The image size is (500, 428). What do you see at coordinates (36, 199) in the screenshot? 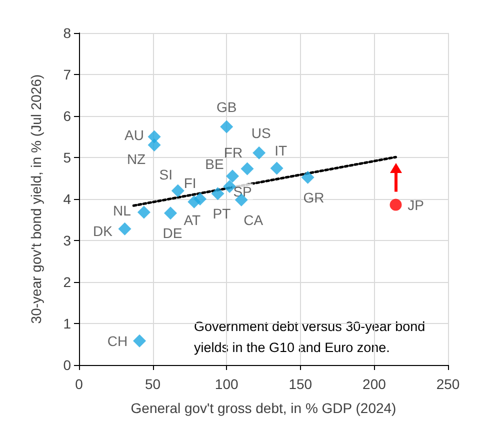
I see `y-axis-title: 30-year gov't bond yield, in % (Jul 2026)` at bounding box center [36, 199].